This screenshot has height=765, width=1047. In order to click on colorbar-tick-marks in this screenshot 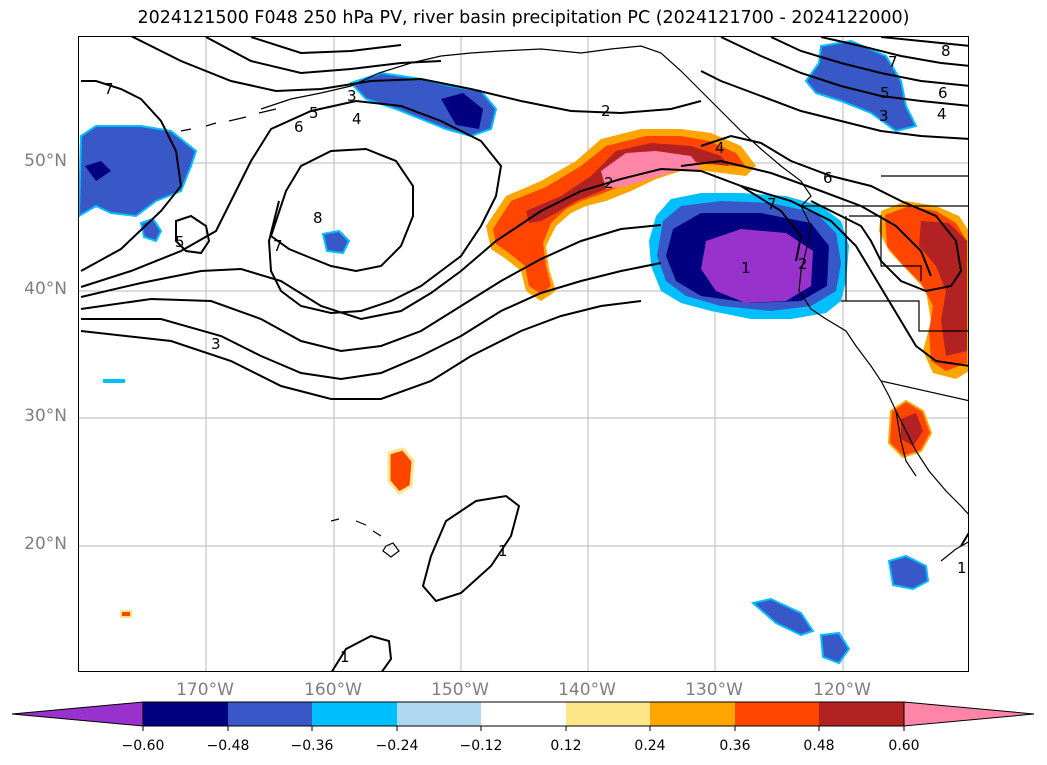, I will do `click(523, 728)`.